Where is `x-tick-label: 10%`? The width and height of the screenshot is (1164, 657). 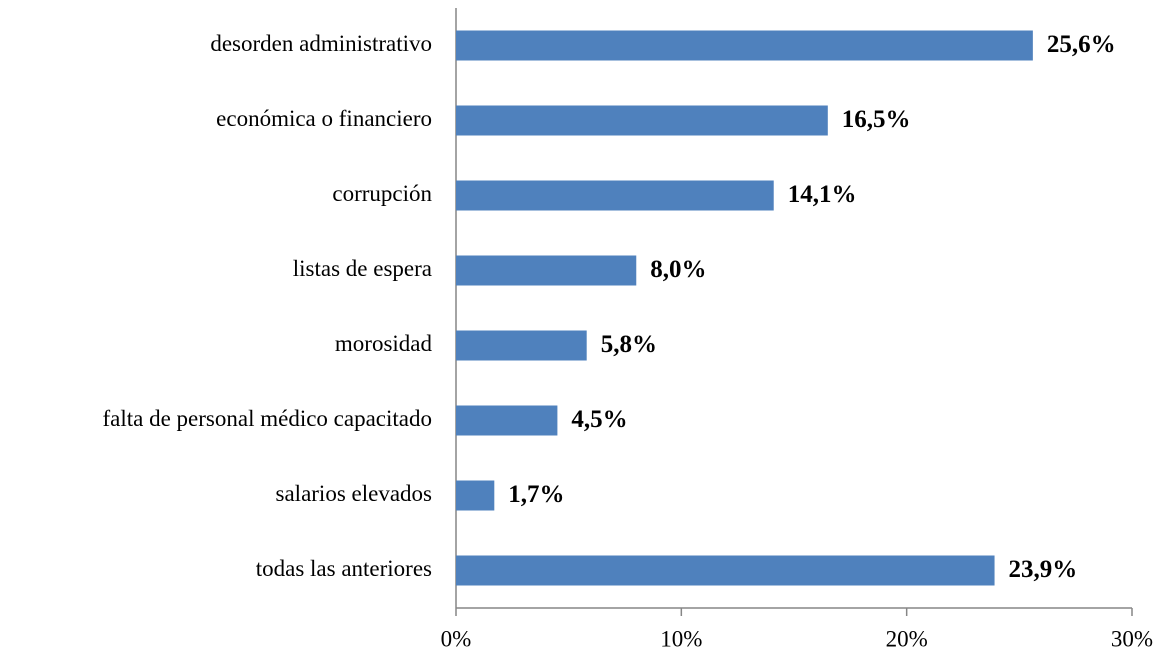
x-tick-label: 10% is located at coordinates (681, 638).